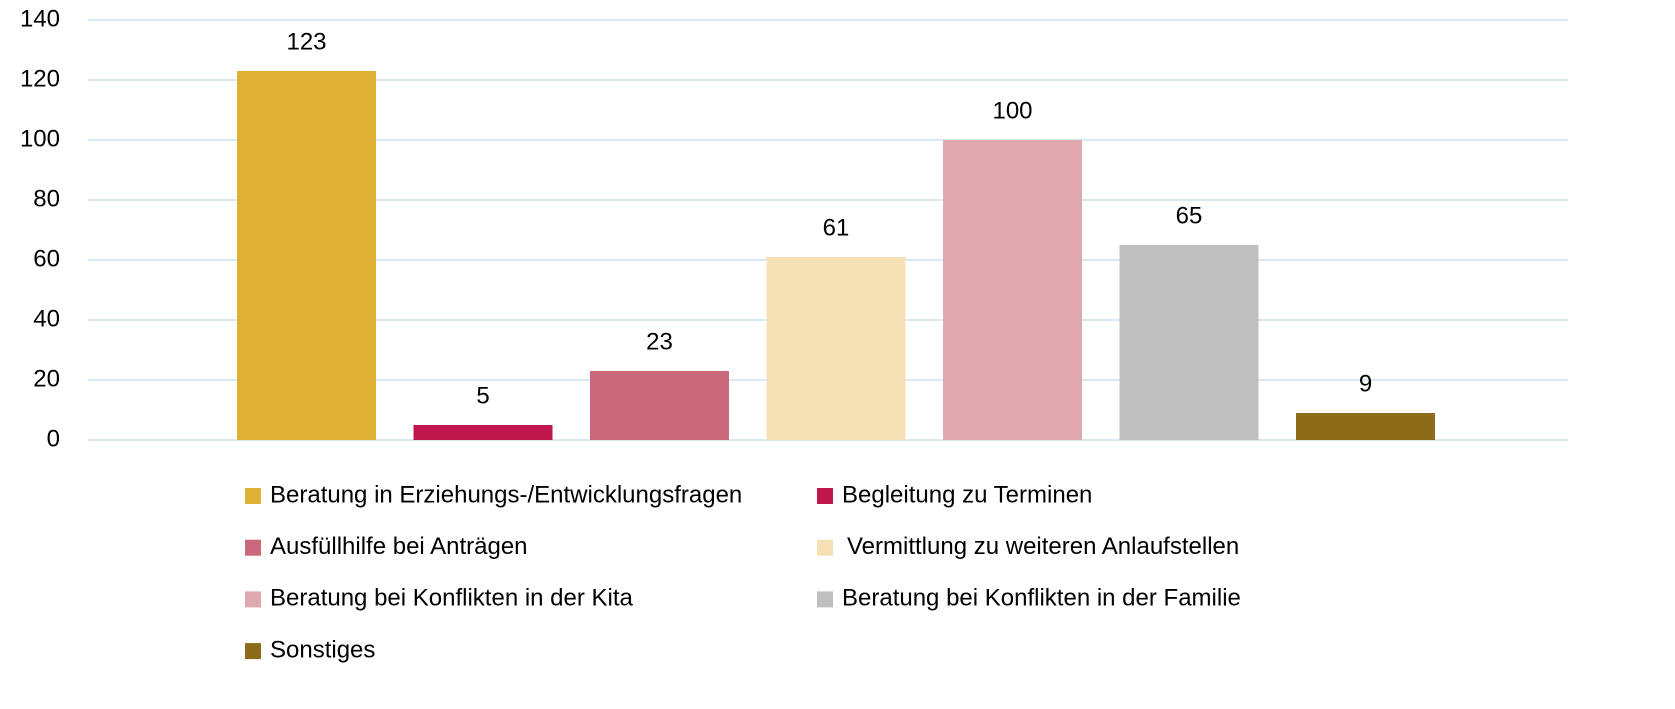 This screenshot has height=709, width=1675. What do you see at coordinates (967, 494) in the screenshot?
I see `legend-label: Begleitung zu Terminen` at bounding box center [967, 494].